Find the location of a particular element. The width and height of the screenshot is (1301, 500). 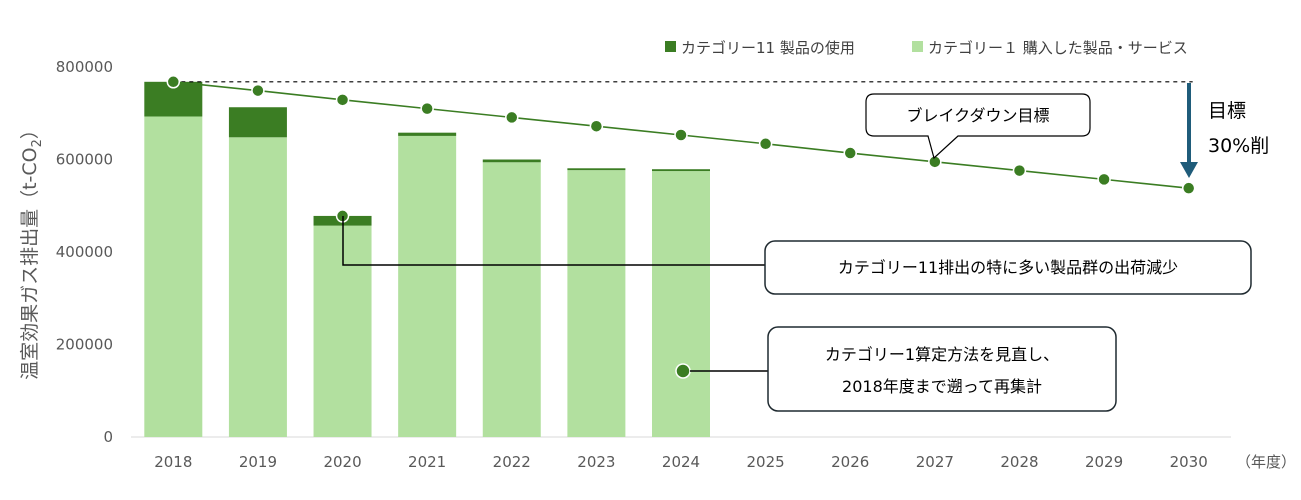

legend-swatch-cat11 is located at coordinates (670, 46).